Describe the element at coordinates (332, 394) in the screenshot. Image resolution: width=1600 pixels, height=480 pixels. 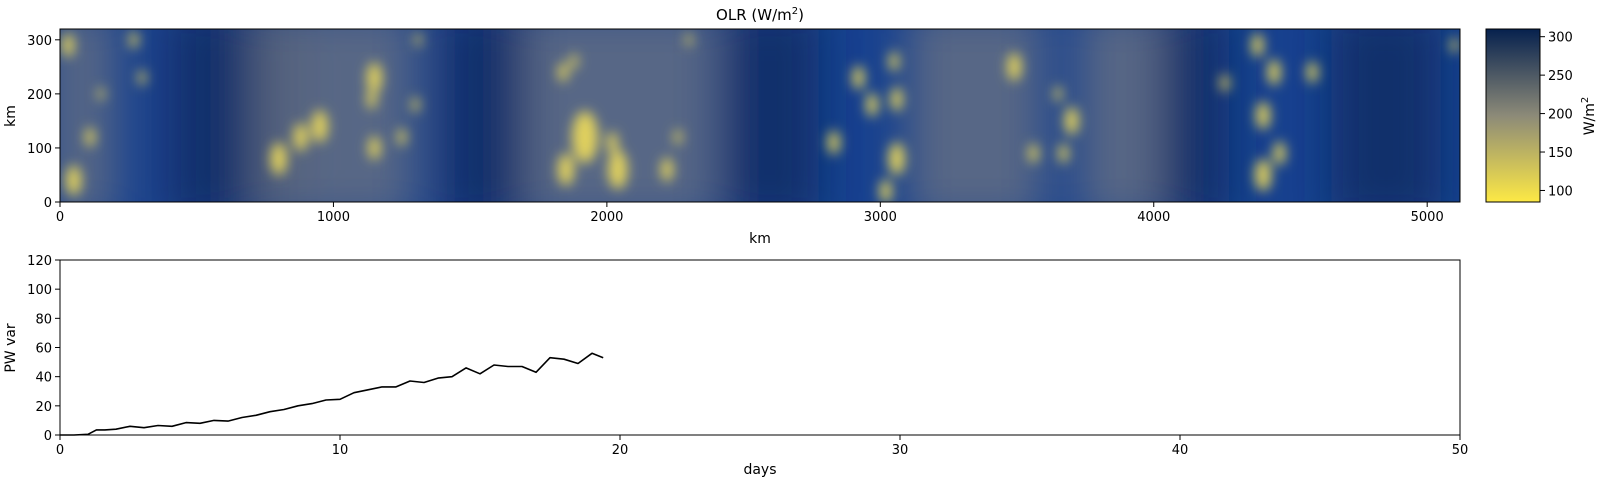
I see `series-line-pw-var` at that location.